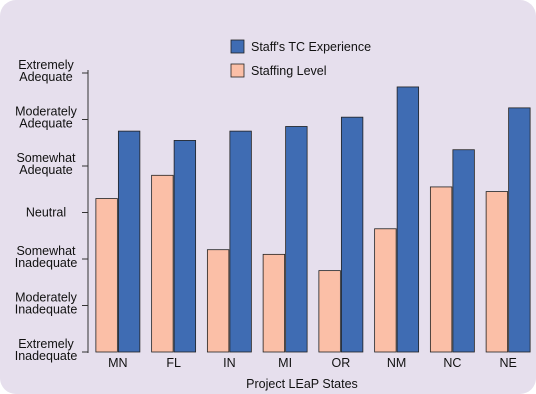  Describe the element at coordinates (497, 272) in the screenshot. I see `bar-staffing-level-ne` at that location.